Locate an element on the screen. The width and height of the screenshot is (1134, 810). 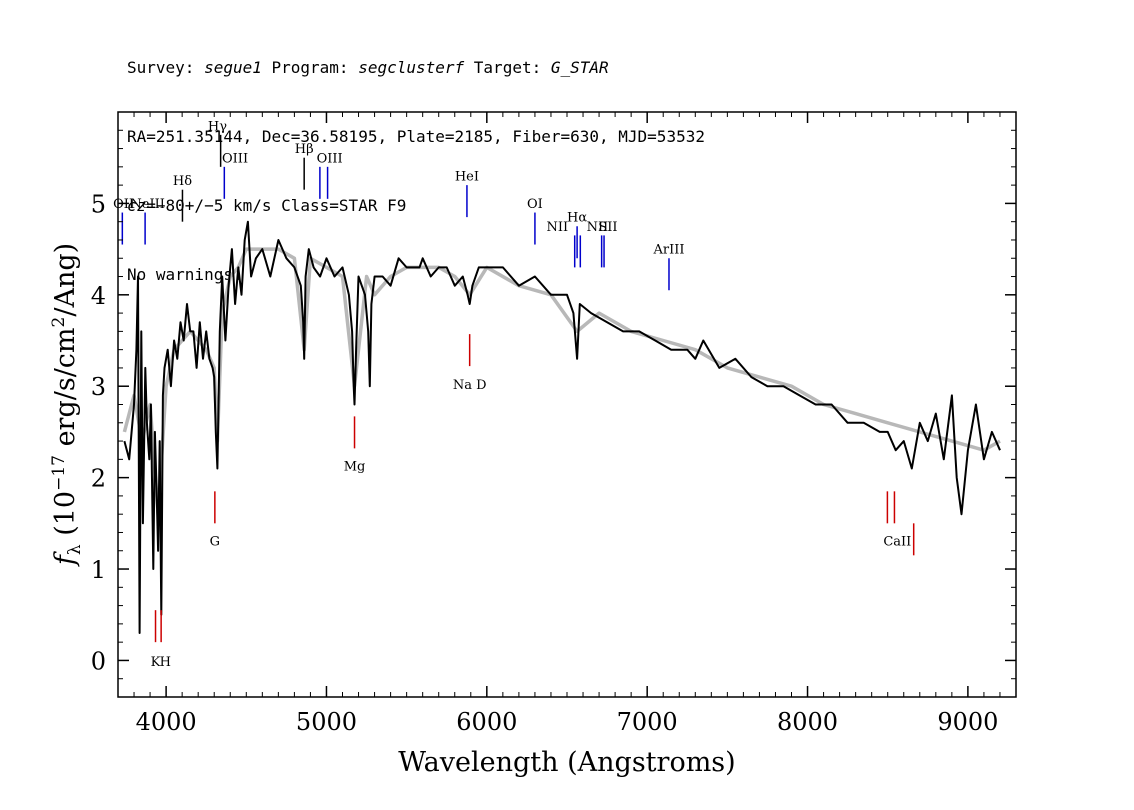
spectral-line-label: Na D is located at coordinates (470, 385).